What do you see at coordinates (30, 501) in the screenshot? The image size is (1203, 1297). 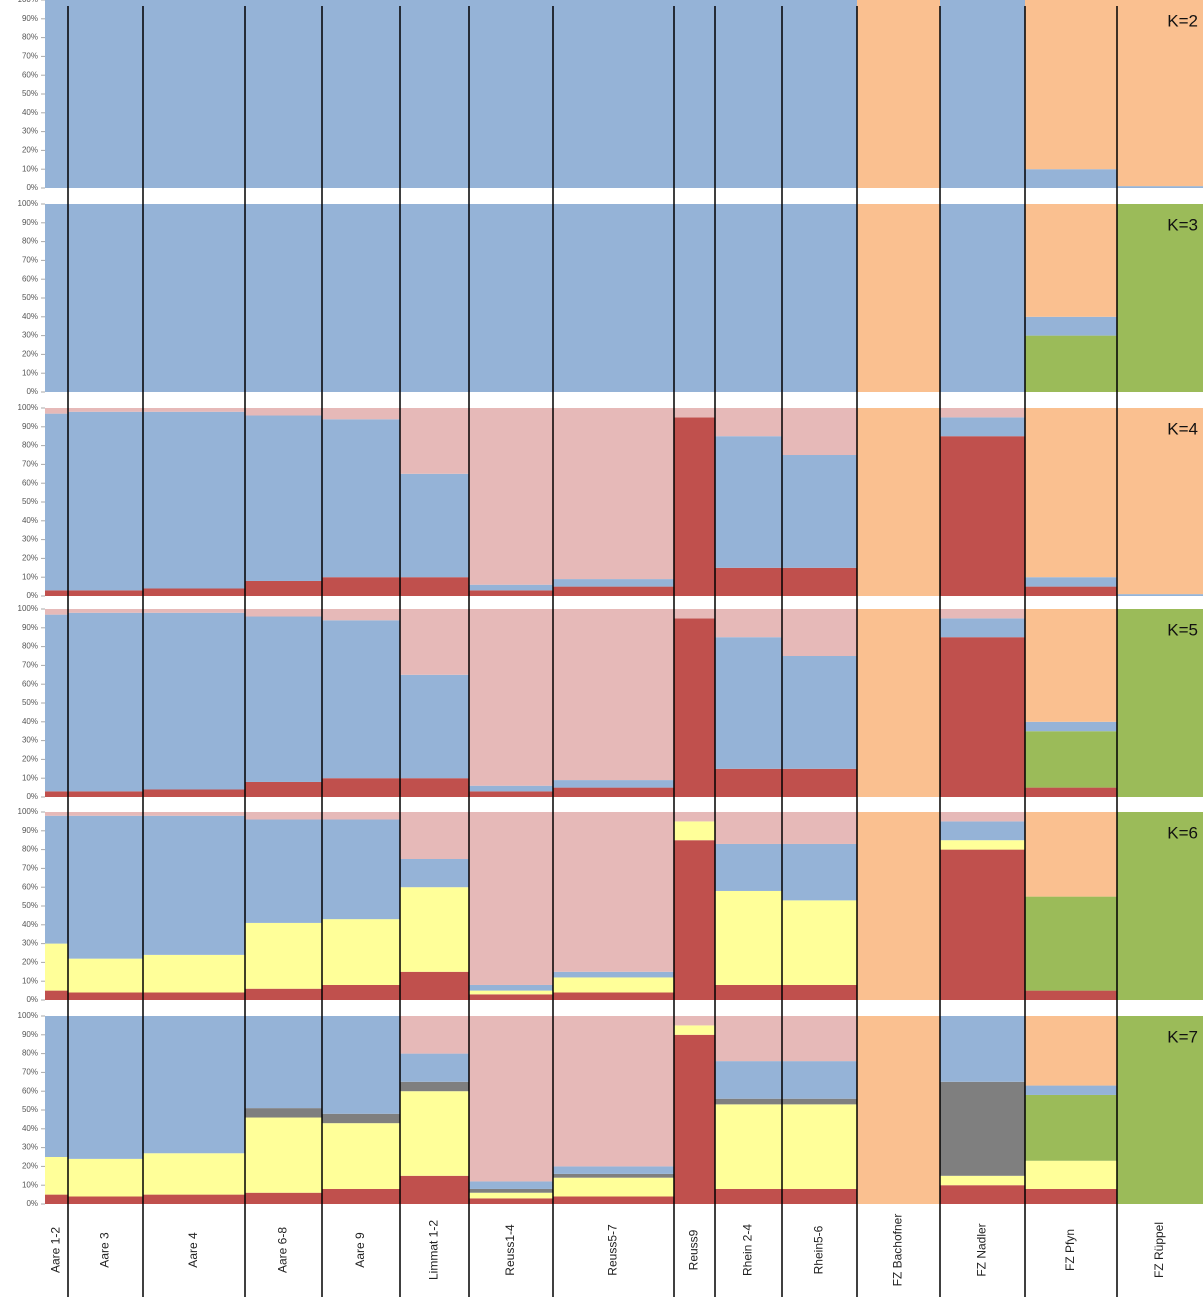 I see `y-tick-label: 50%` at bounding box center [30, 501].